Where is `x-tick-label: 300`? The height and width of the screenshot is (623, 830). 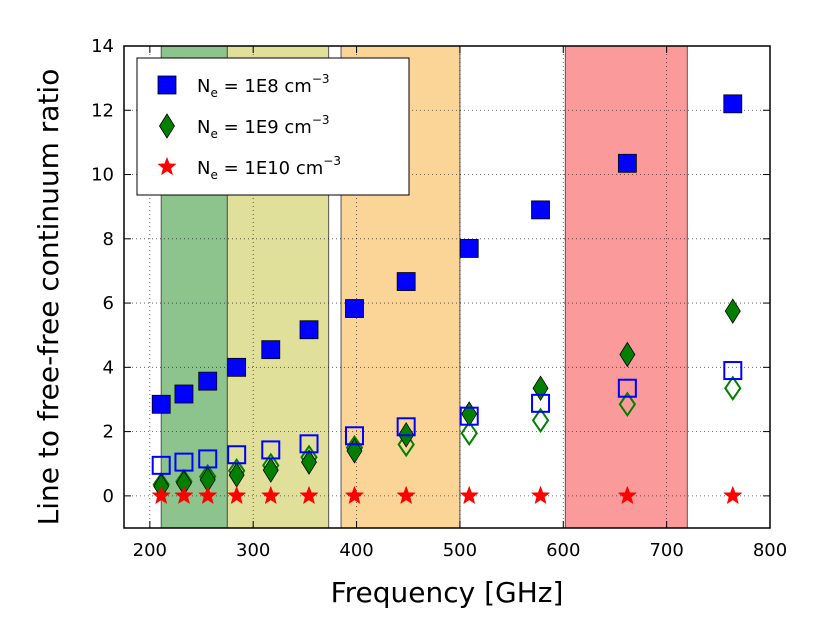
x-tick-label: 300 is located at coordinates (253, 550).